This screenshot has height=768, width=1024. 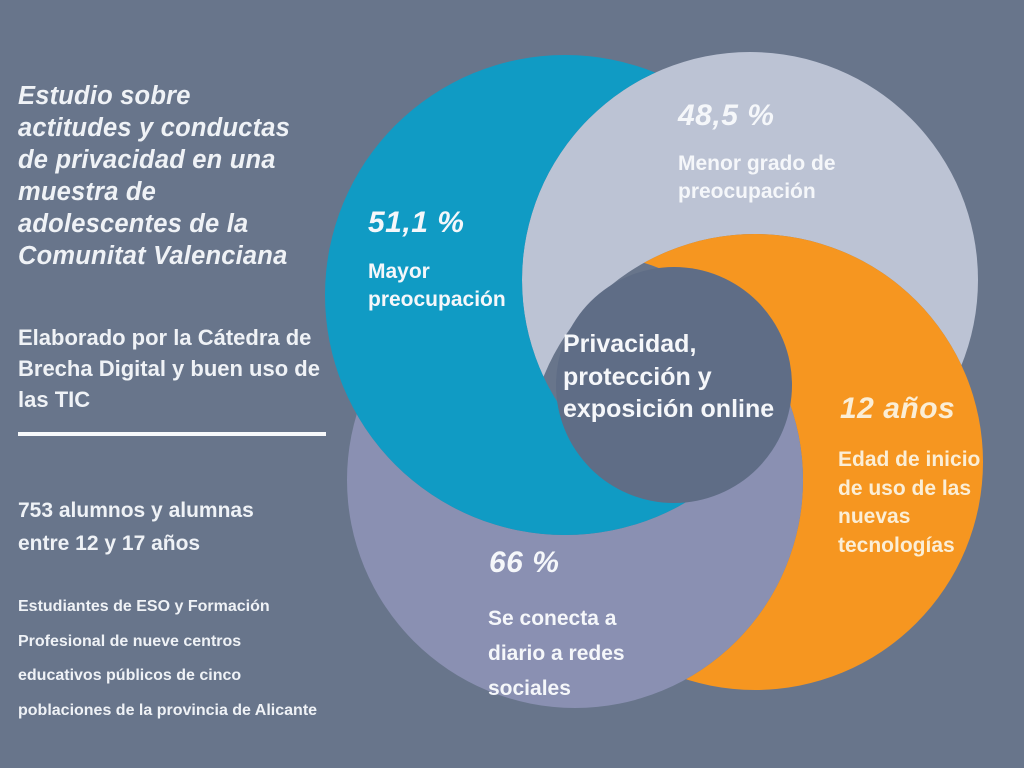 What do you see at coordinates (165, 337) in the screenshot?
I see `credit-line: Elaborado por la Cátedra de` at bounding box center [165, 337].